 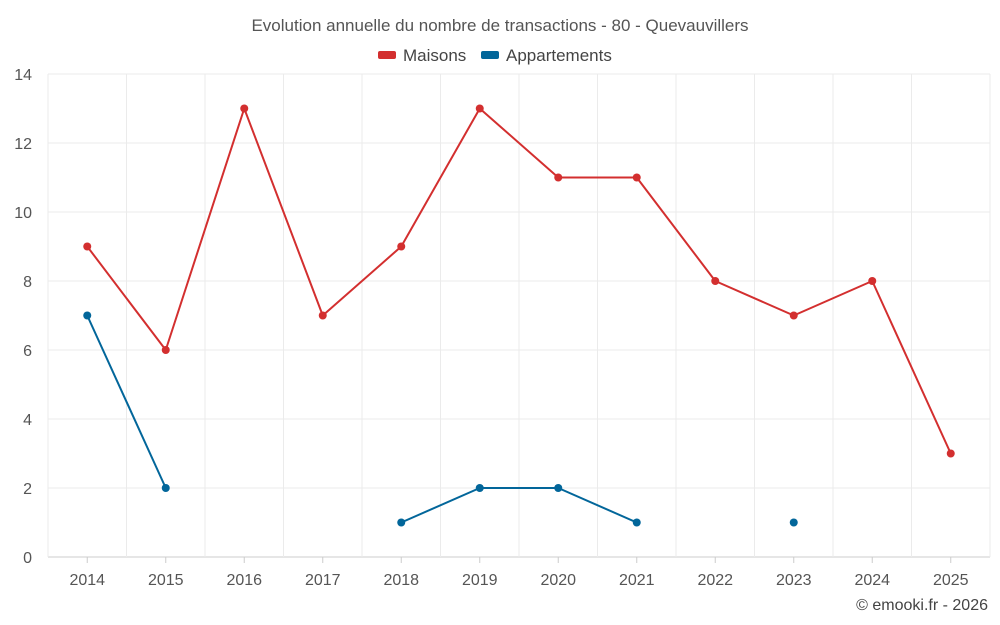 What do you see at coordinates (872, 281) in the screenshot?
I see `data-point-maisons-2024` at bounding box center [872, 281].